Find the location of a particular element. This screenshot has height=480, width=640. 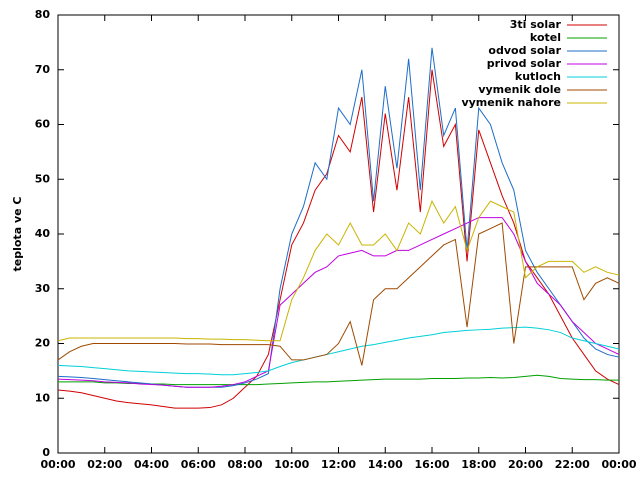

y-tick-label: 60 is located at coordinates (43, 124).